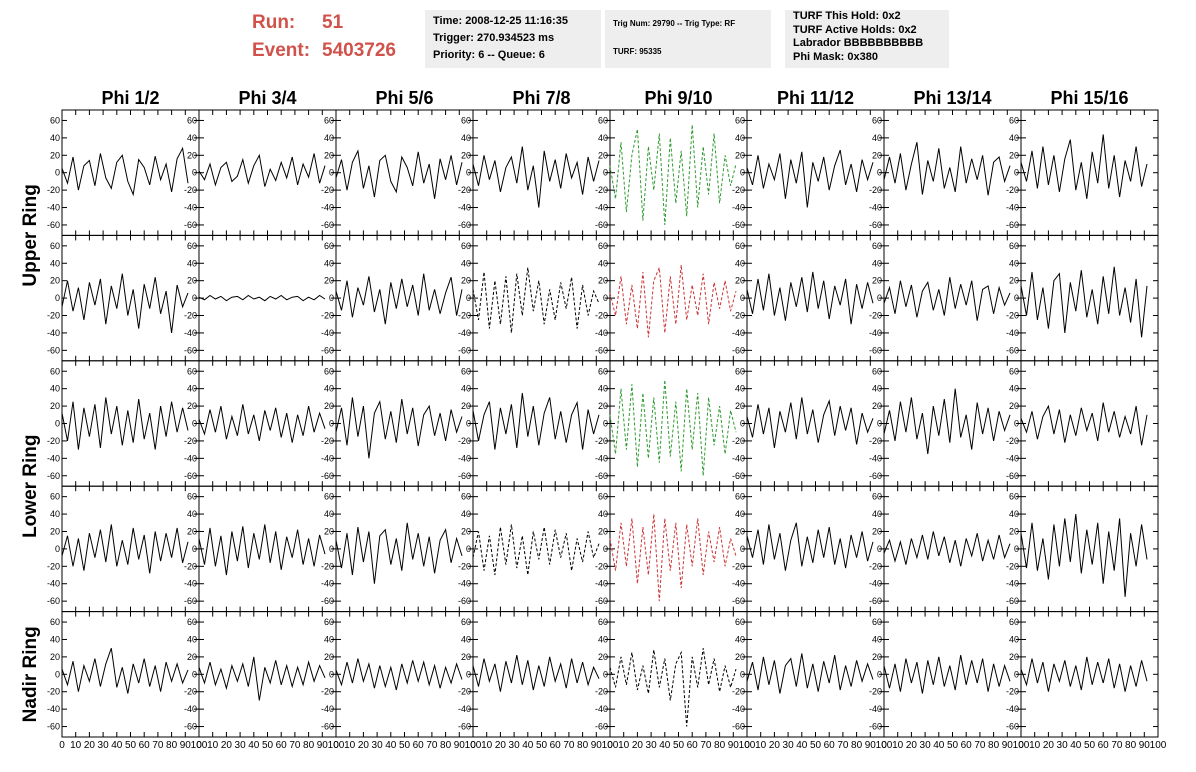  I want to click on x-tick-label: 60, so click(693, 745).